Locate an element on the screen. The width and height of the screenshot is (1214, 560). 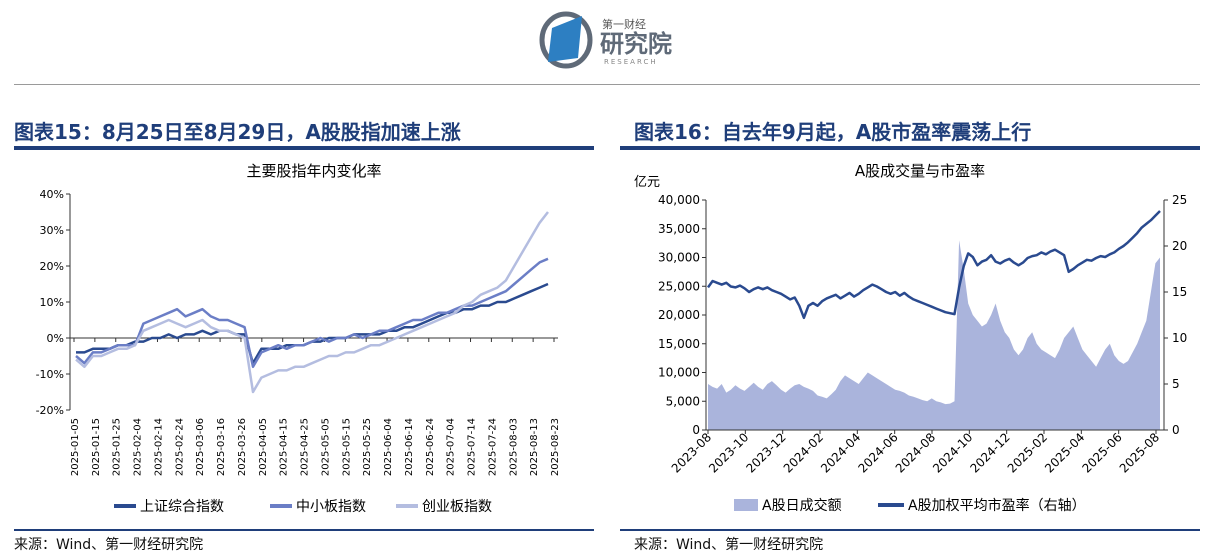
chart2-left-y-tick: 35,000 is located at coordinates (679, 229).